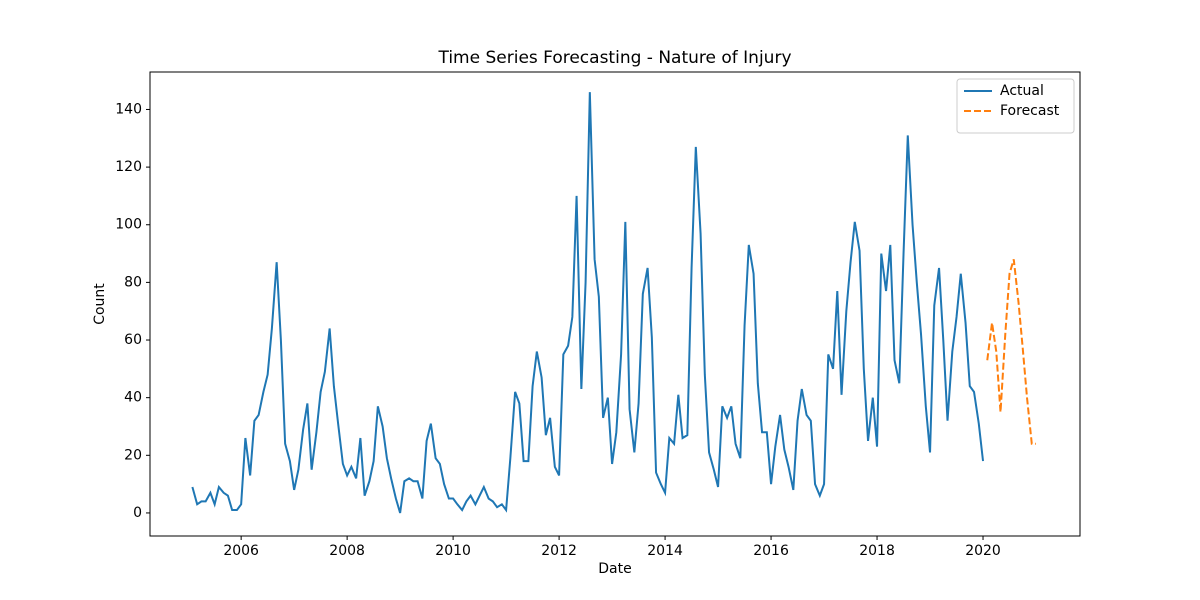  I want to click on x-tick-label: 2014, so click(665, 551).